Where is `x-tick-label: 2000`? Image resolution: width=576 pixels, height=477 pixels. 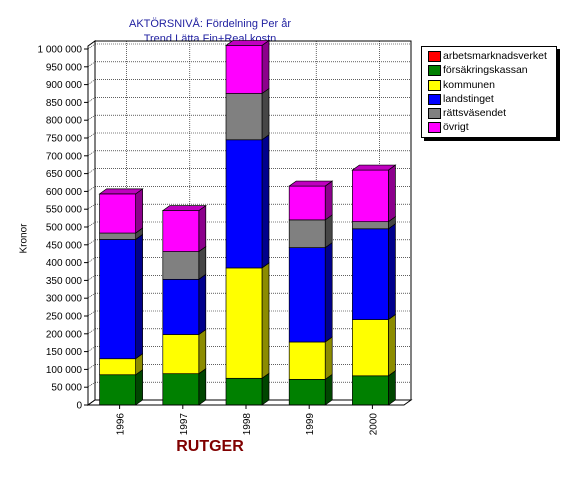
x-tick-label: 2000 is located at coordinates (373, 424).